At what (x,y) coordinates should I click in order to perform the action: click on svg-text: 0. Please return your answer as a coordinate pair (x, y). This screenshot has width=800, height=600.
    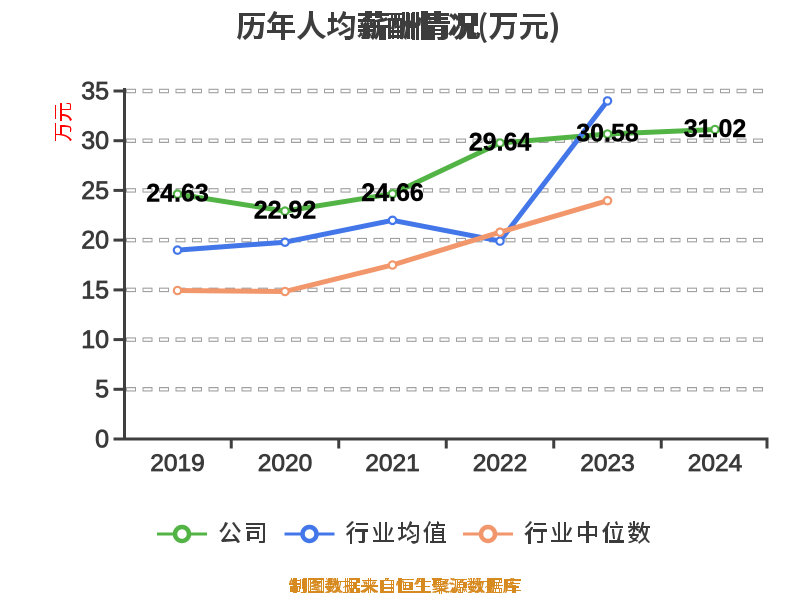
    Looking at the image, I should click on (102, 439).